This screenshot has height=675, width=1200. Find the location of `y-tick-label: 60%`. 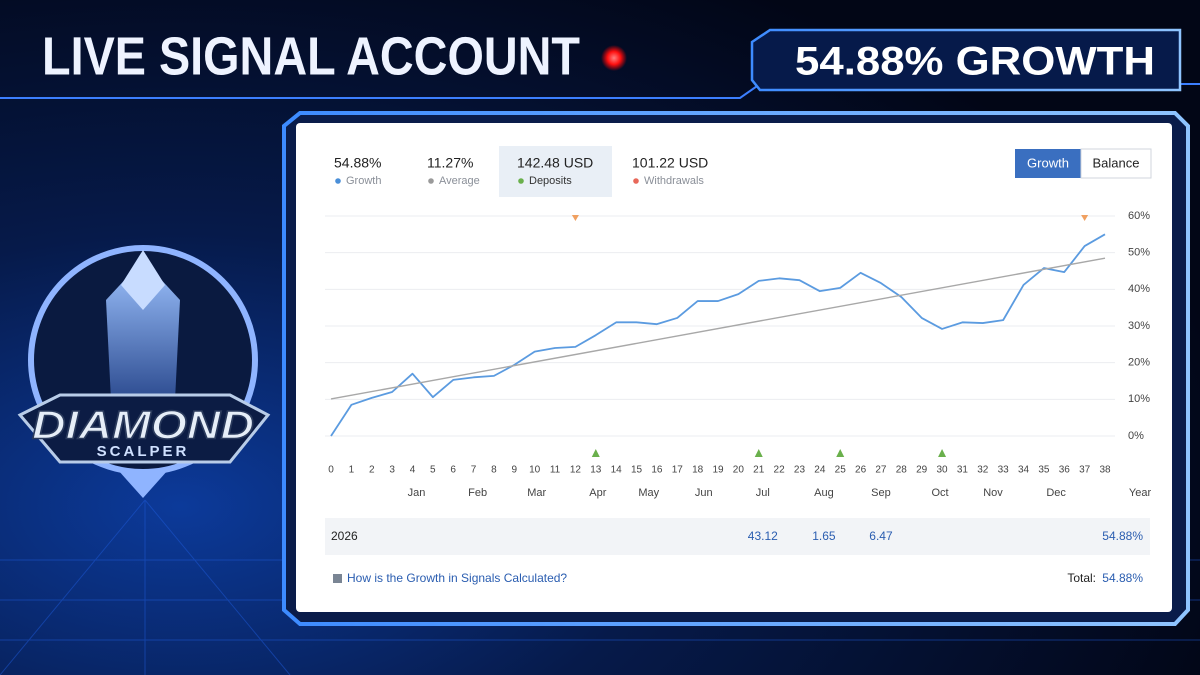

y-tick-label: 60% is located at coordinates (1139, 216).